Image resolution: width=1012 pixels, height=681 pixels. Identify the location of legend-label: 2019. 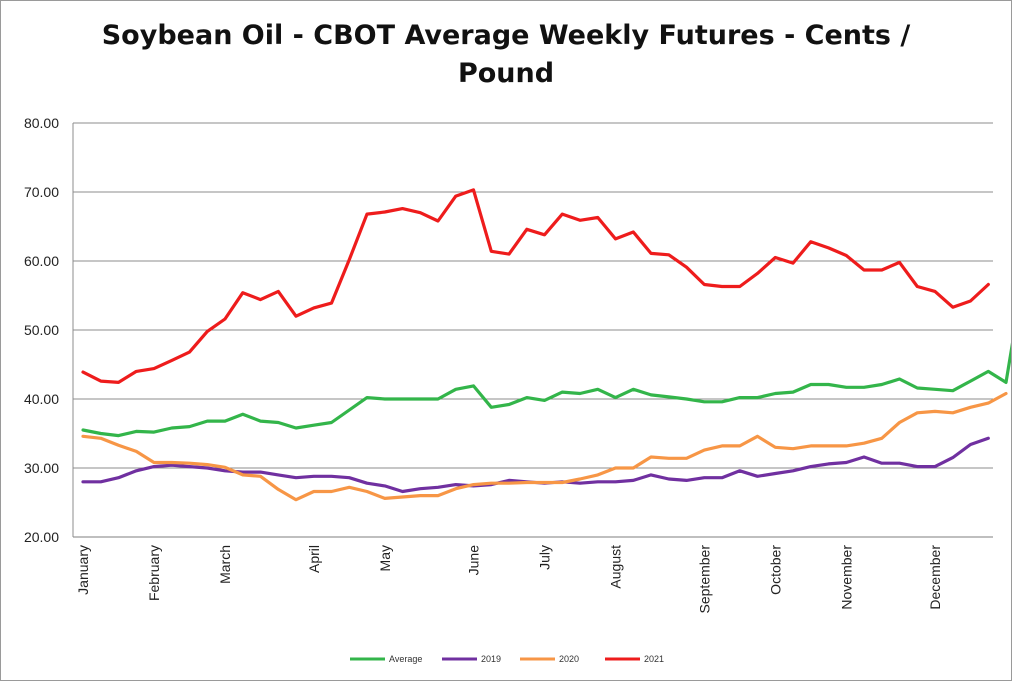
(491, 659).